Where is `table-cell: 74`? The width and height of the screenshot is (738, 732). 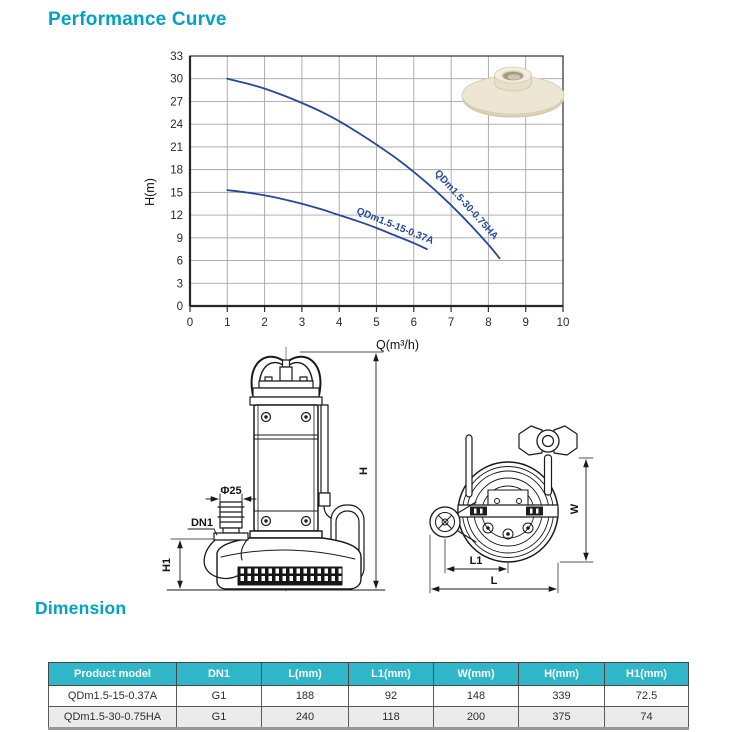 table-cell: 74 is located at coordinates (646, 717).